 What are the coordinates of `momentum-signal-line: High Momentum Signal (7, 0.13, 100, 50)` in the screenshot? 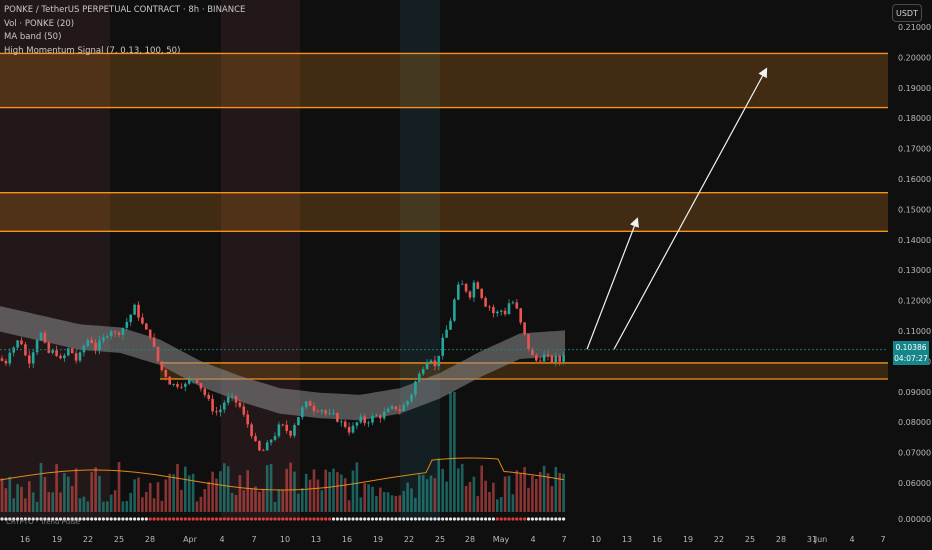 It's located at (92, 50).